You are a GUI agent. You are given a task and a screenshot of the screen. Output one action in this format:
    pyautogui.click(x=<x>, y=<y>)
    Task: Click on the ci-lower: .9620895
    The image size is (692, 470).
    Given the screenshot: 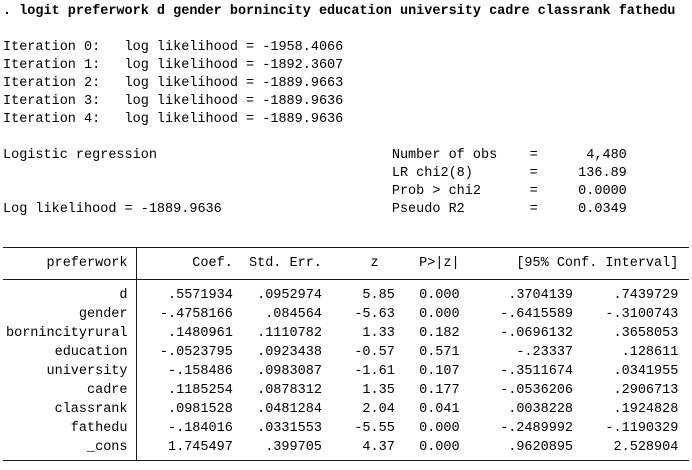 What is the action you would take?
    pyautogui.click(x=541, y=447)
    